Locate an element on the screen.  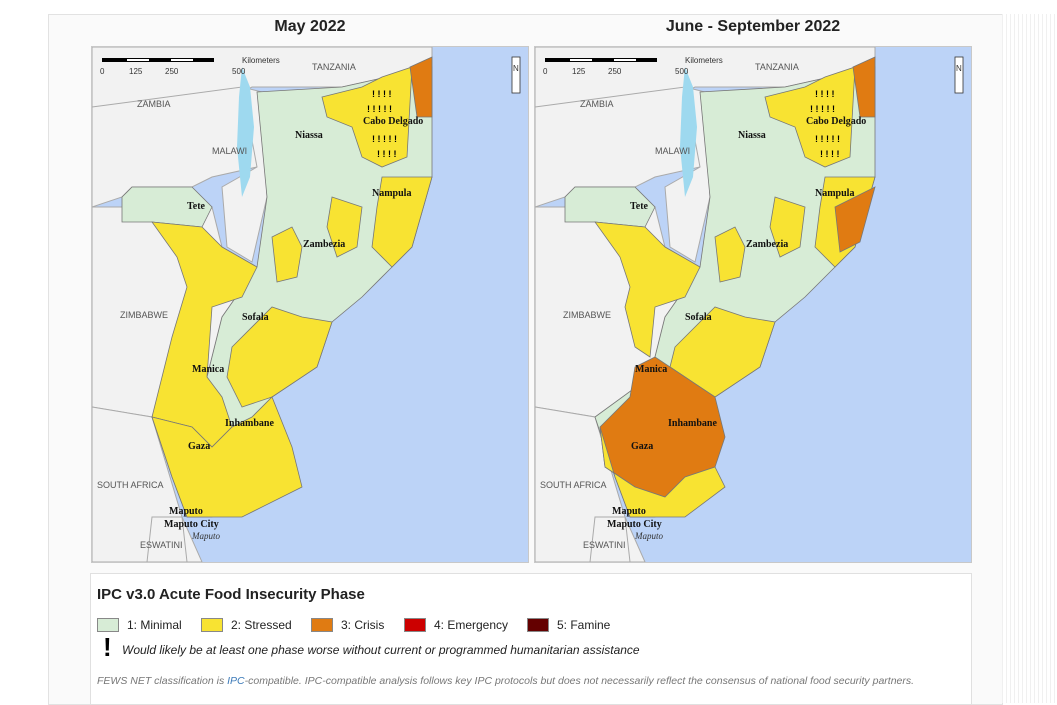
tete-phase2 is located at coordinates (647, 289).